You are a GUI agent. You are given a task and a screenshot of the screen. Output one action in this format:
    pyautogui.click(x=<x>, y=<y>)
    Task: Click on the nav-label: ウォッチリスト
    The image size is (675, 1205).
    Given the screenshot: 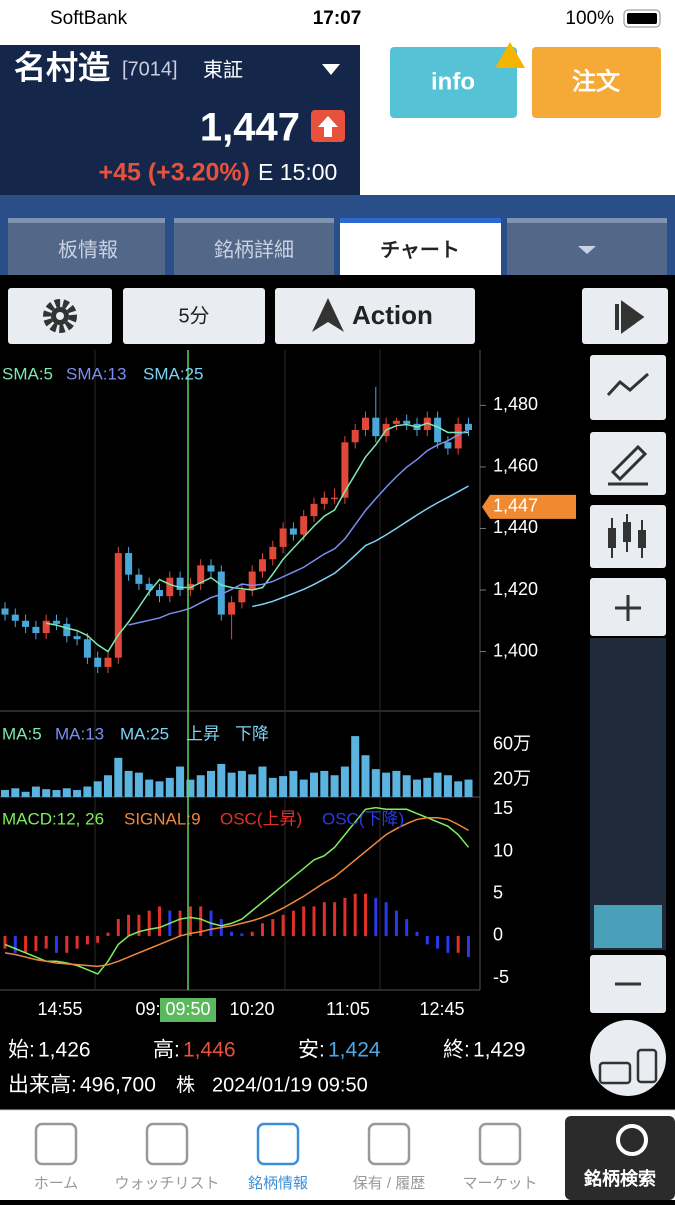 What is the action you would take?
    pyautogui.click(x=166, y=1183)
    